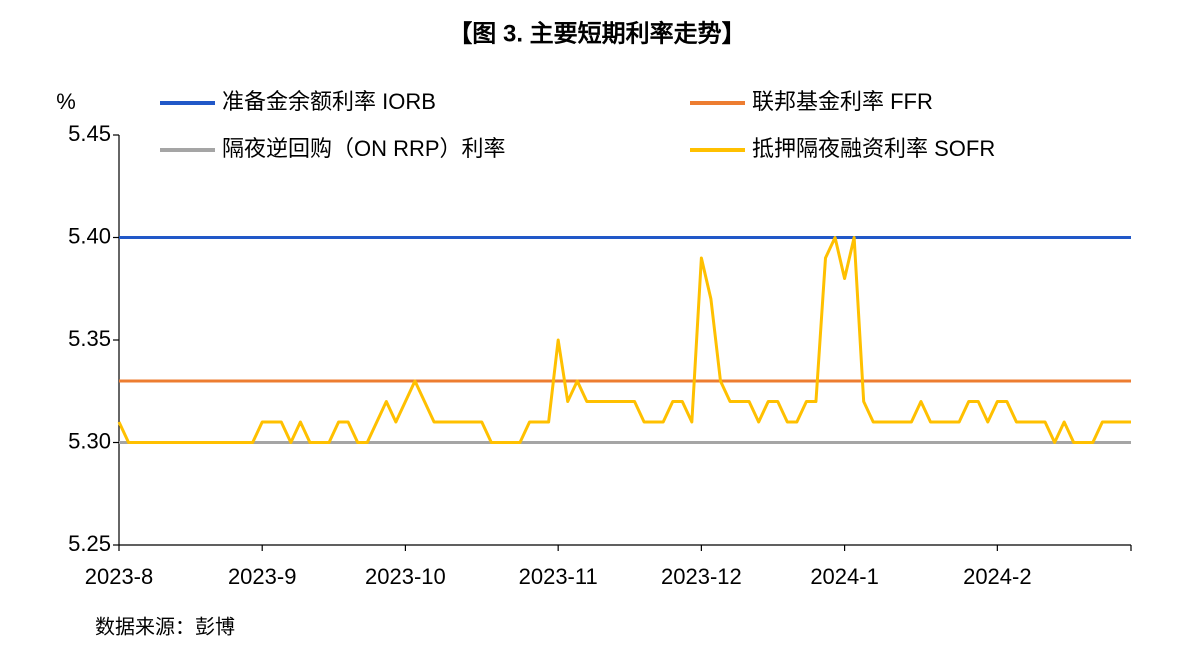 The width and height of the screenshot is (1194, 658). Describe the element at coordinates (844, 576) in the screenshot. I see `x-tick-label: 2024-1` at that location.